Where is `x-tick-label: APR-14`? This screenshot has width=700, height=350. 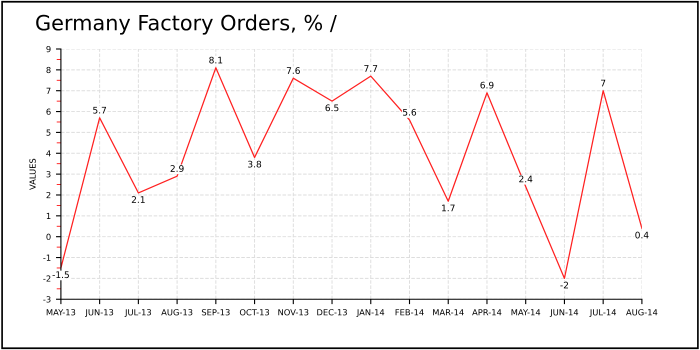 x-tick-label: APR-14 is located at coordinates (487, 312).